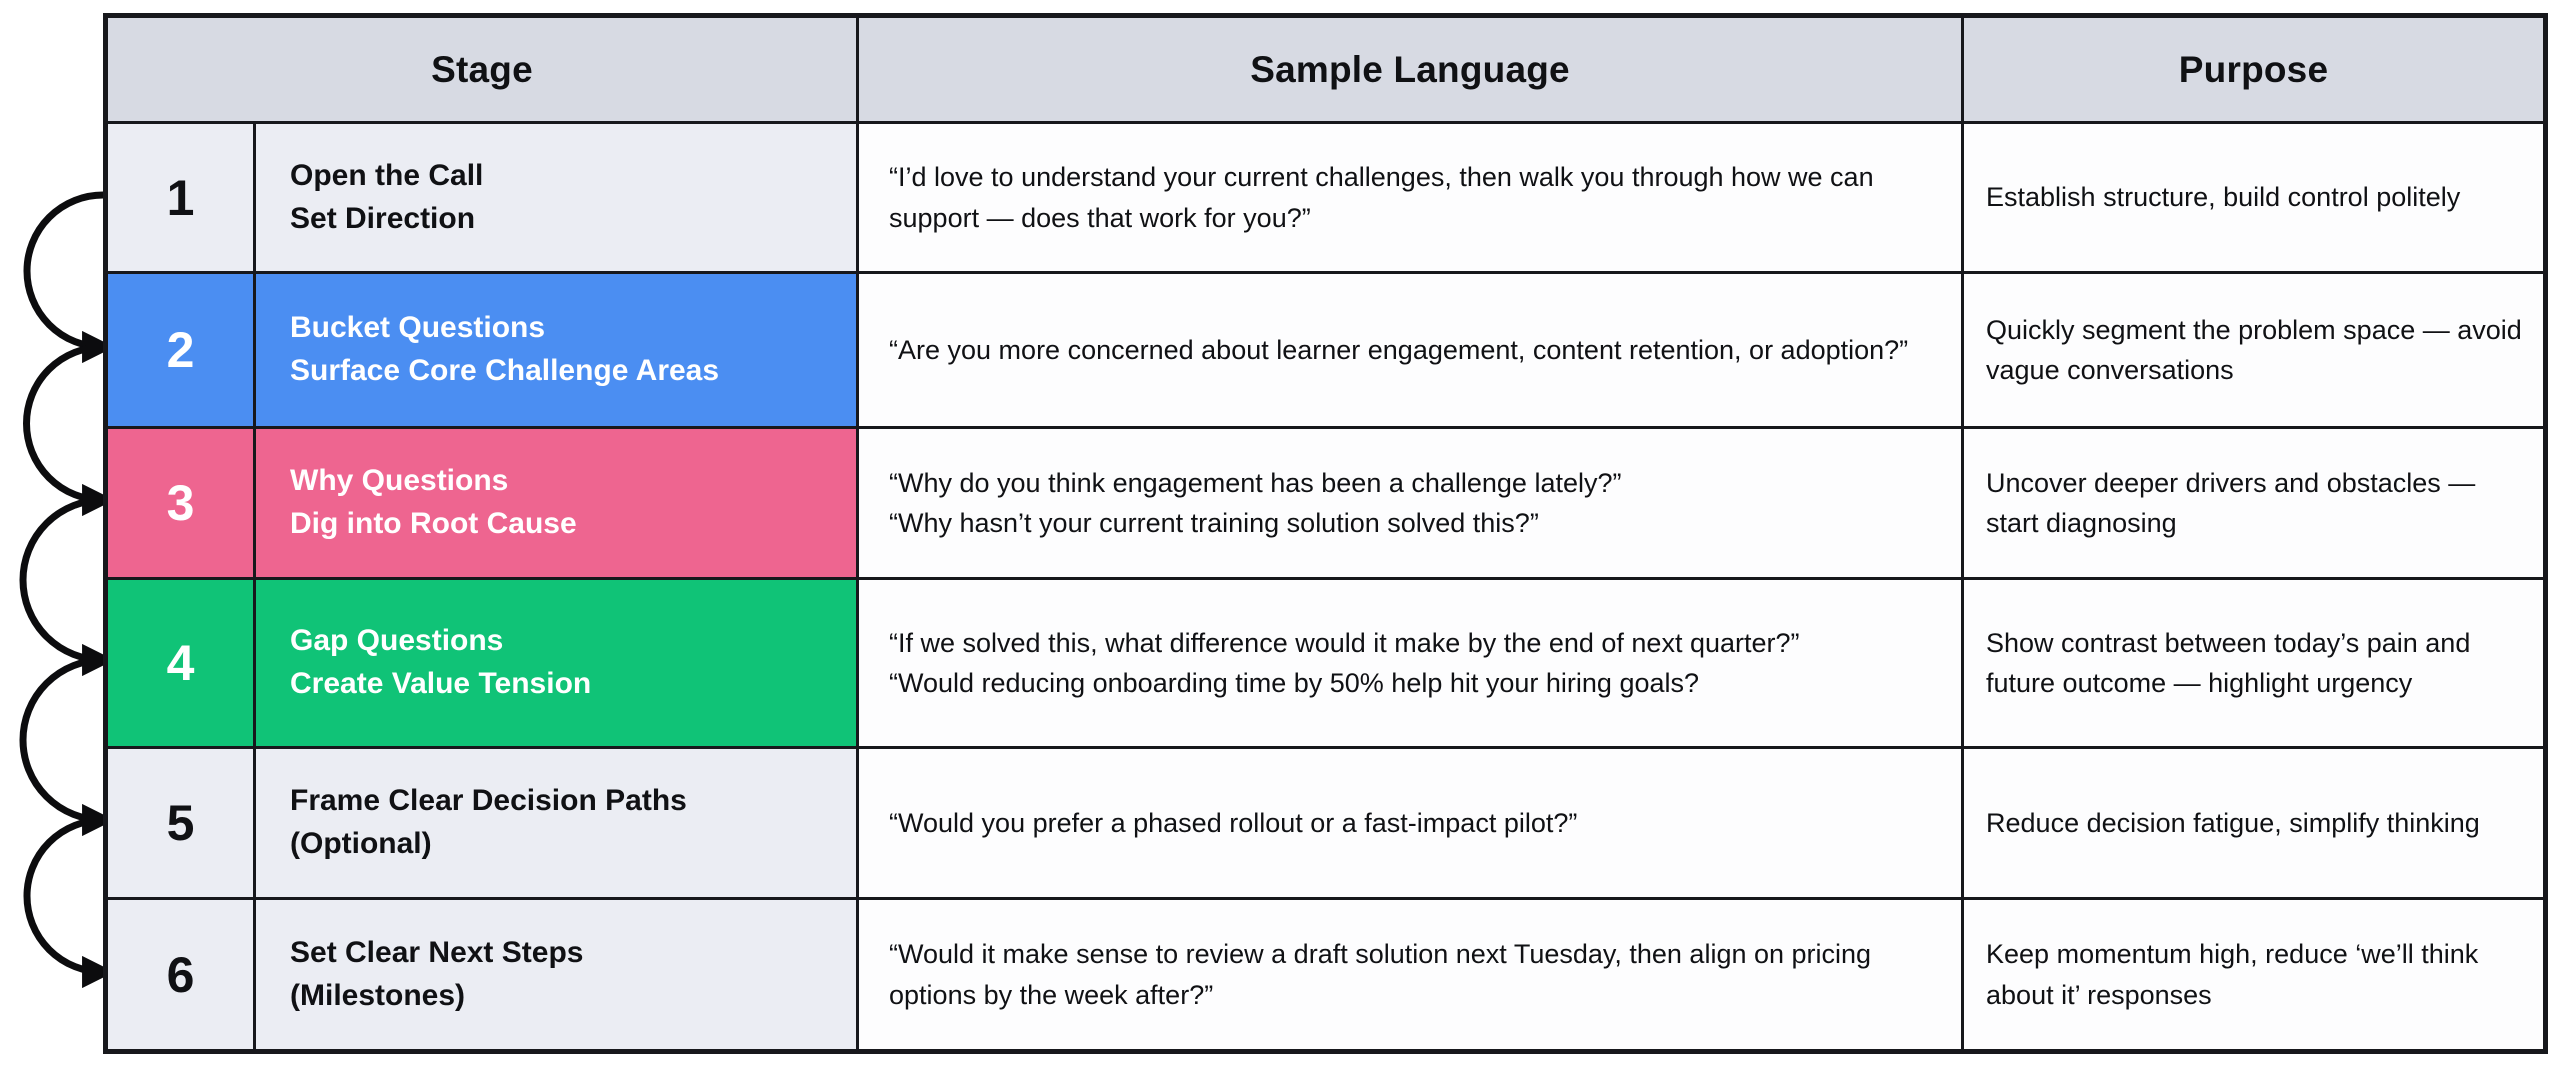  What do you see at coordinates (67, 586) in the screenshot?
I see `arrow-stage3-to-stage4` at bounding box center [67, 586].